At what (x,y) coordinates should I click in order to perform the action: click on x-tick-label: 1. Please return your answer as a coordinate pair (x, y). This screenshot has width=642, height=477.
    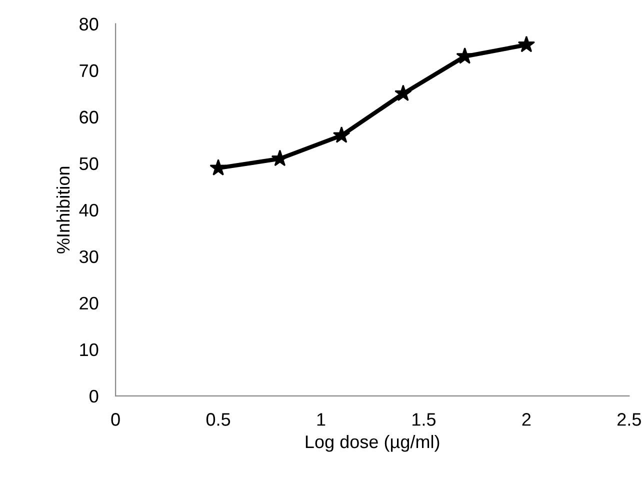
    Looking at the image, I should click on (321, 419).